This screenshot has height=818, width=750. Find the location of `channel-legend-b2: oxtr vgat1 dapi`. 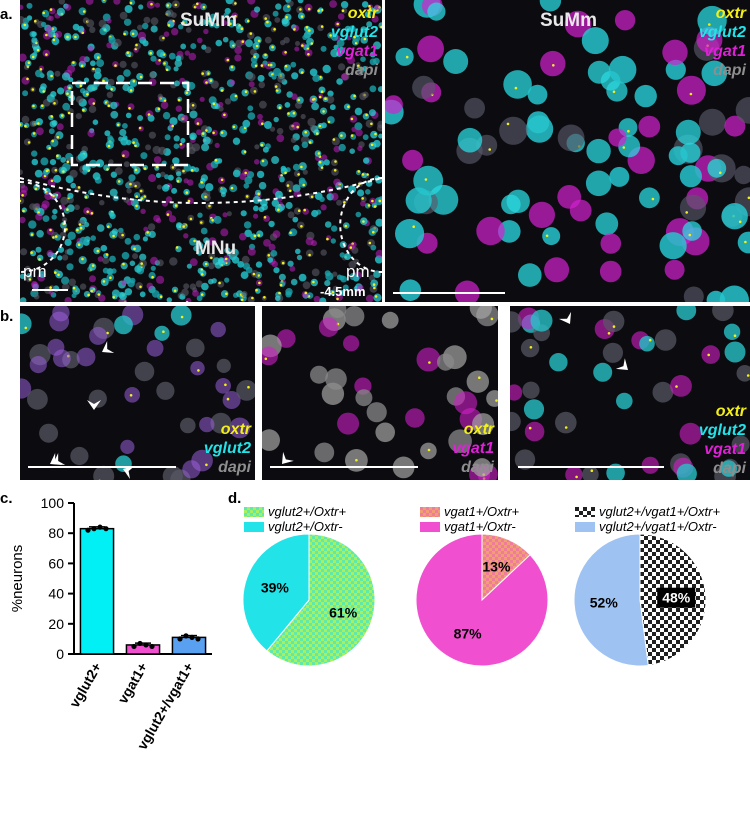

channel-legend-b2: oxtr vgat1 dapi is located at coordinates (473, 448).